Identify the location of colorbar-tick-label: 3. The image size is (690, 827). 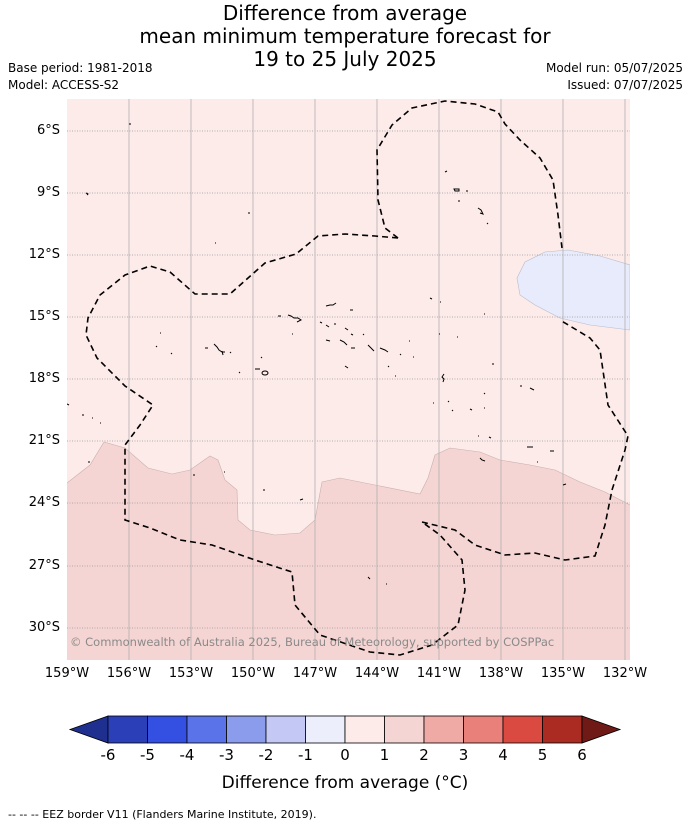
(463, 755).